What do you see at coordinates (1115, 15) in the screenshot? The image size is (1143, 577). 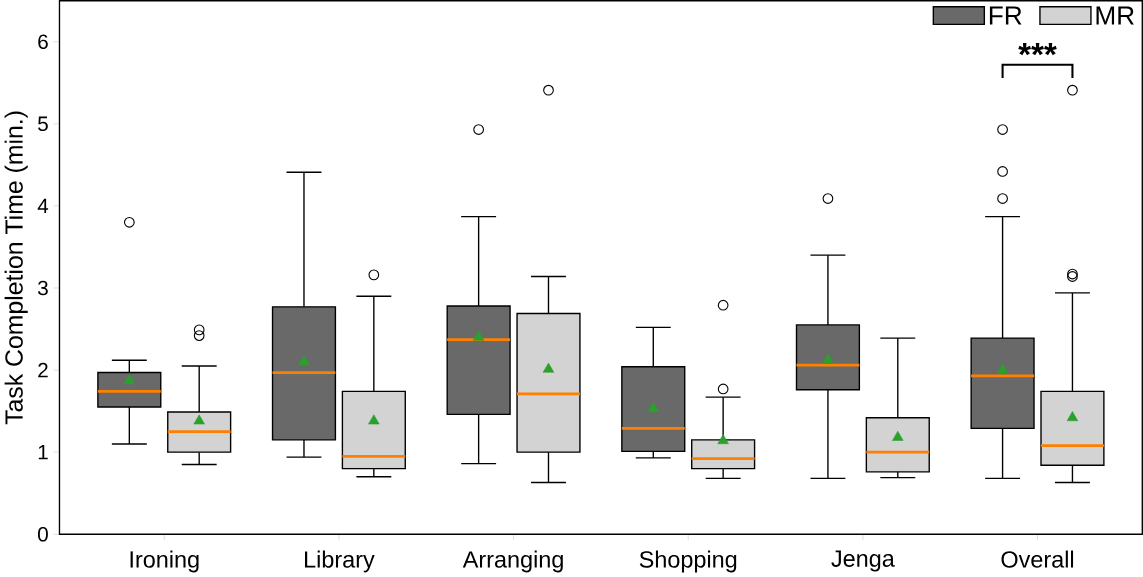 I see `legend-label: MR` at bounding box center [1115, 15].